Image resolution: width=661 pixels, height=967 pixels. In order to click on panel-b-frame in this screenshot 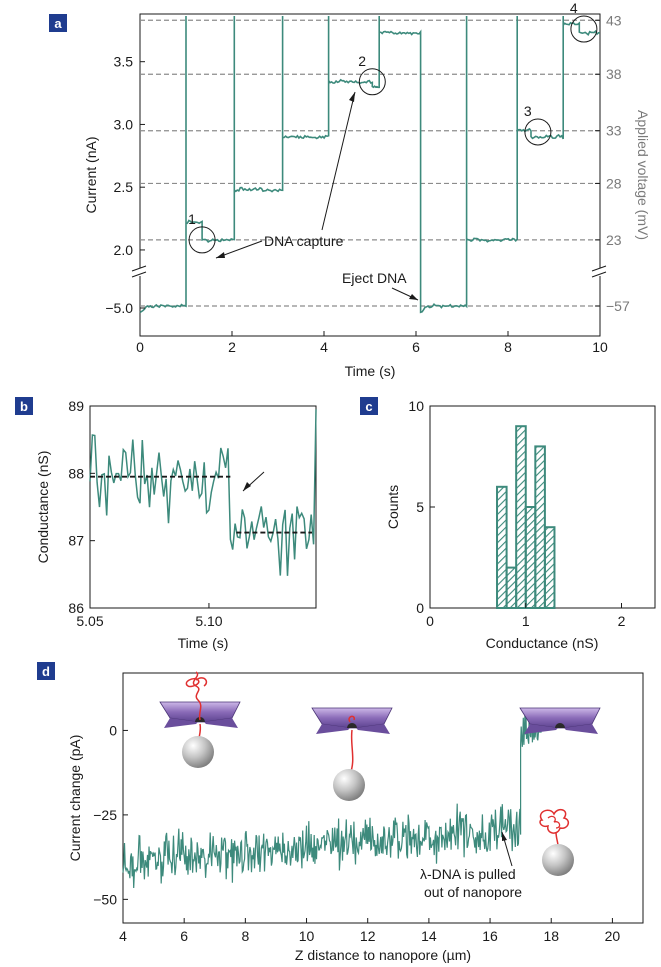, I will do `click(203, 507)`.